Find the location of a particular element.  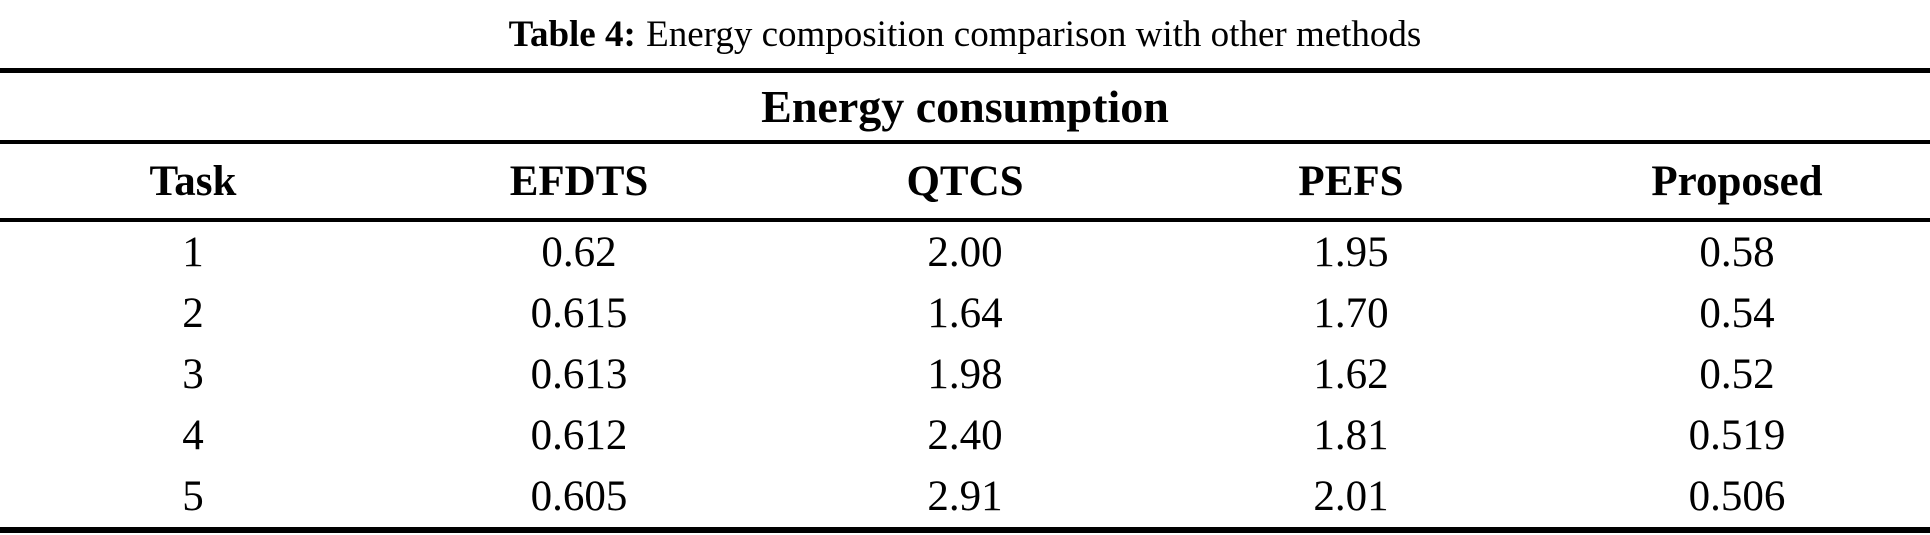

table-row: 5 0.605 2.91 2.01 0.506 is located at coordinates (965, 496).